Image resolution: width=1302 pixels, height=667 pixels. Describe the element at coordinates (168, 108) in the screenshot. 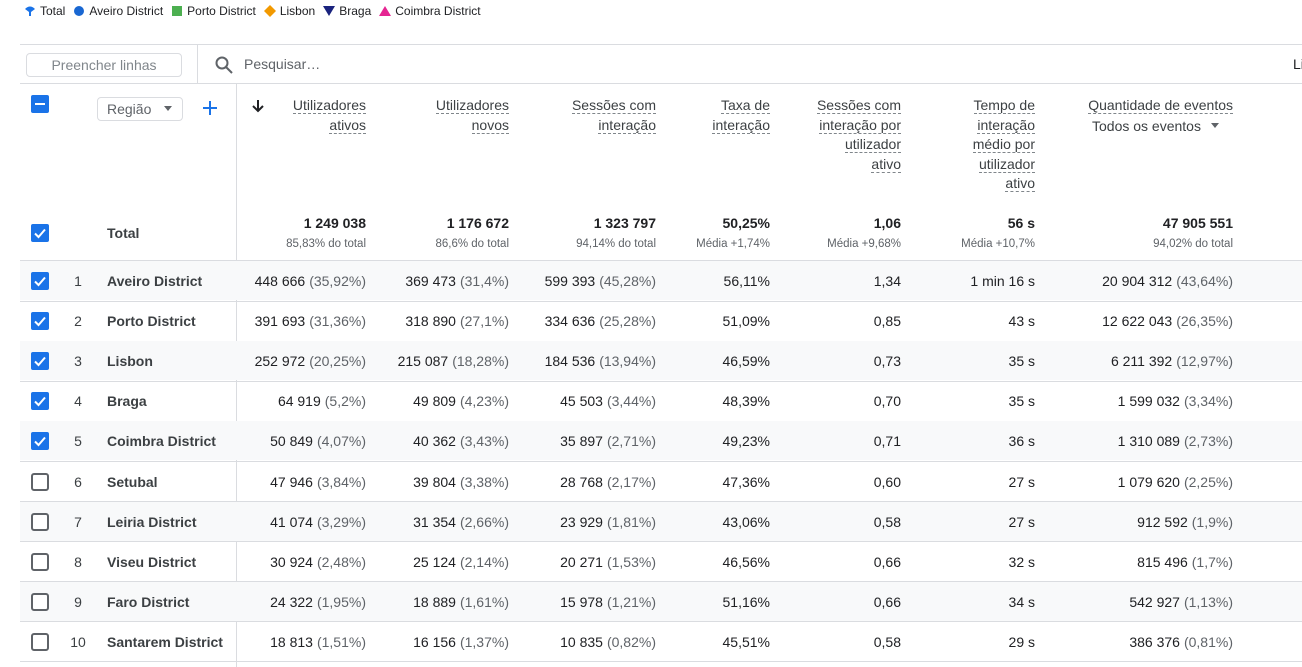

I see `icon-part` at that location.